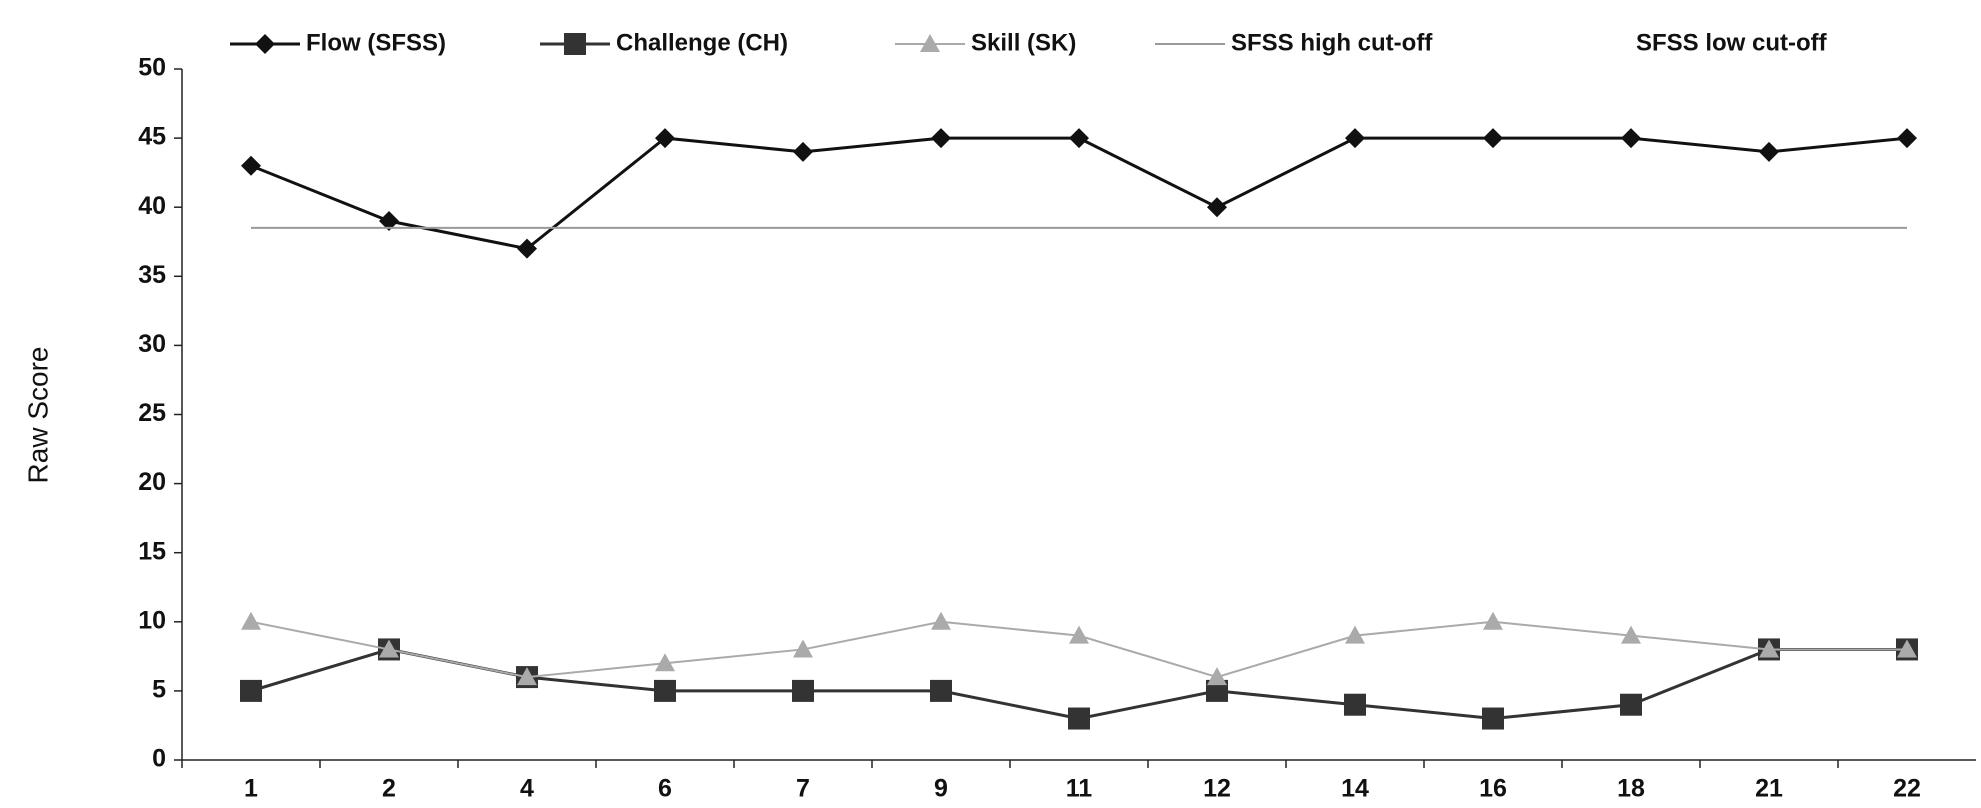  What do you see at coordinates (1732, 42) in the screenshot?
I see `legend-label: SFSS low cut-off` at bounding box center [1732, 42].